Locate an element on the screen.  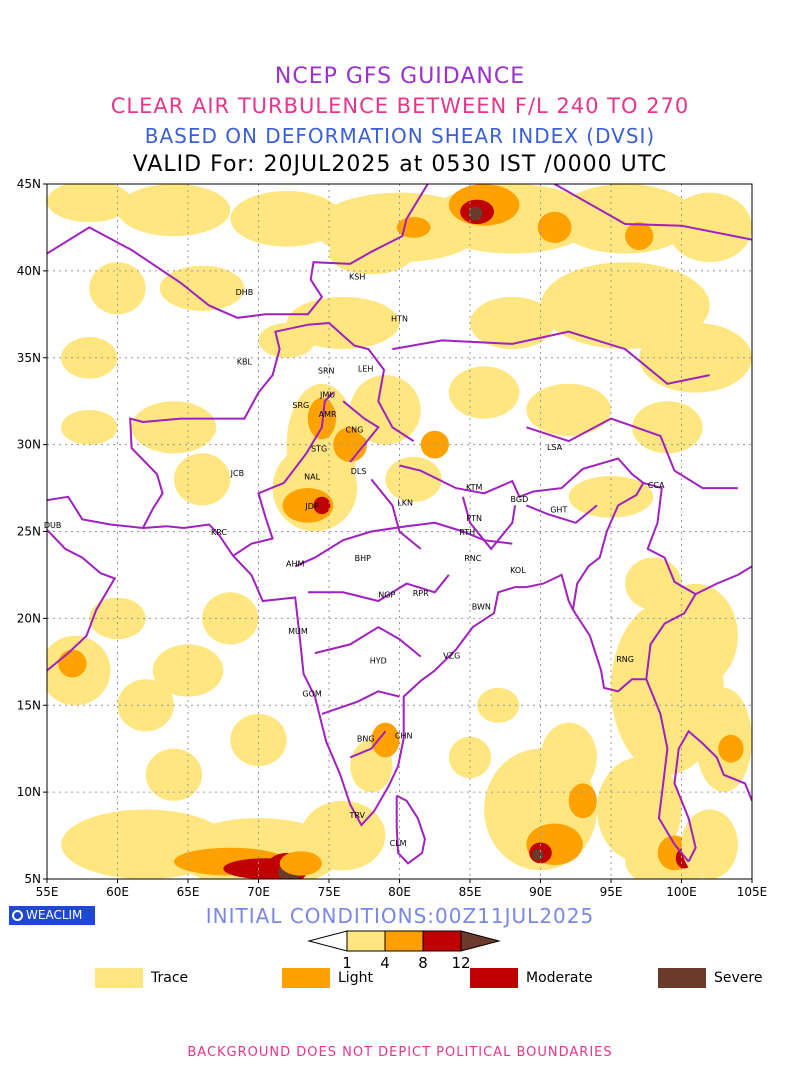
legend-light: Light is located at coordinates (327, 978).